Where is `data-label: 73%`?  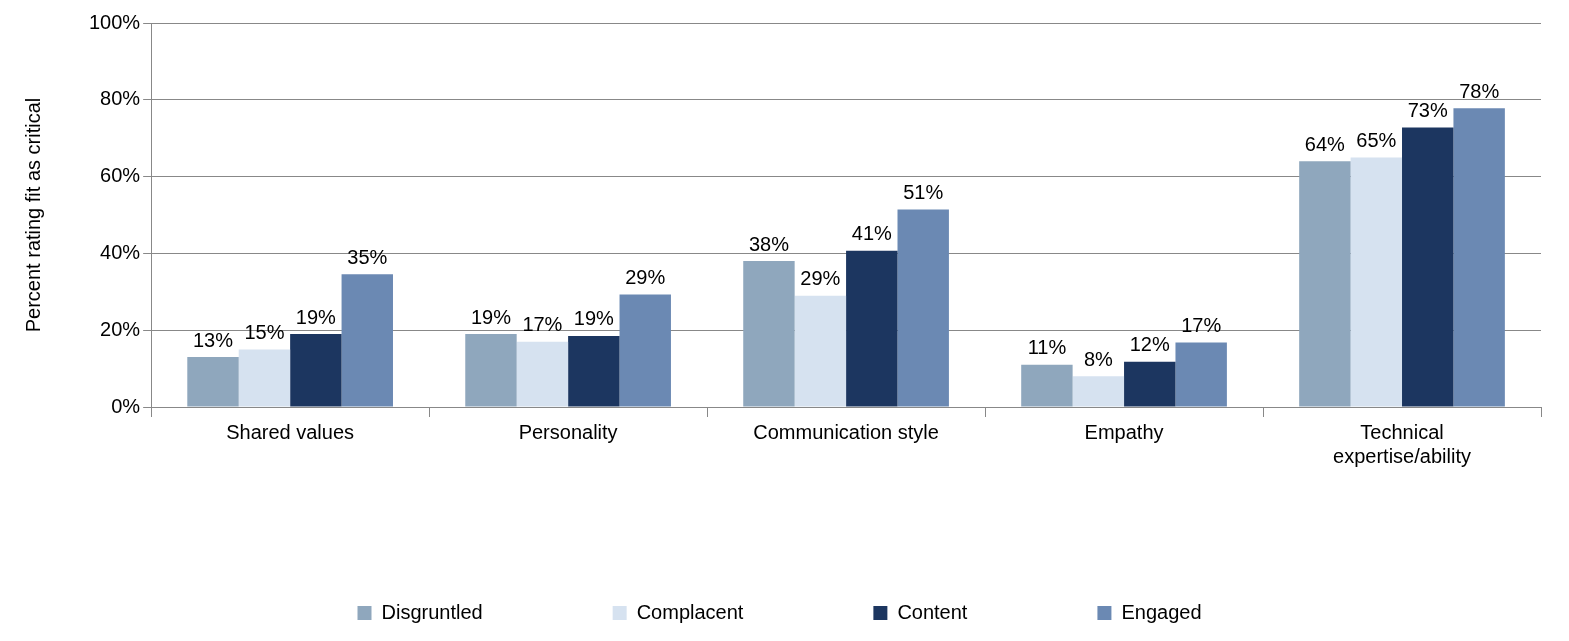 data-label: 73% is located at coordinates (1427, 109).